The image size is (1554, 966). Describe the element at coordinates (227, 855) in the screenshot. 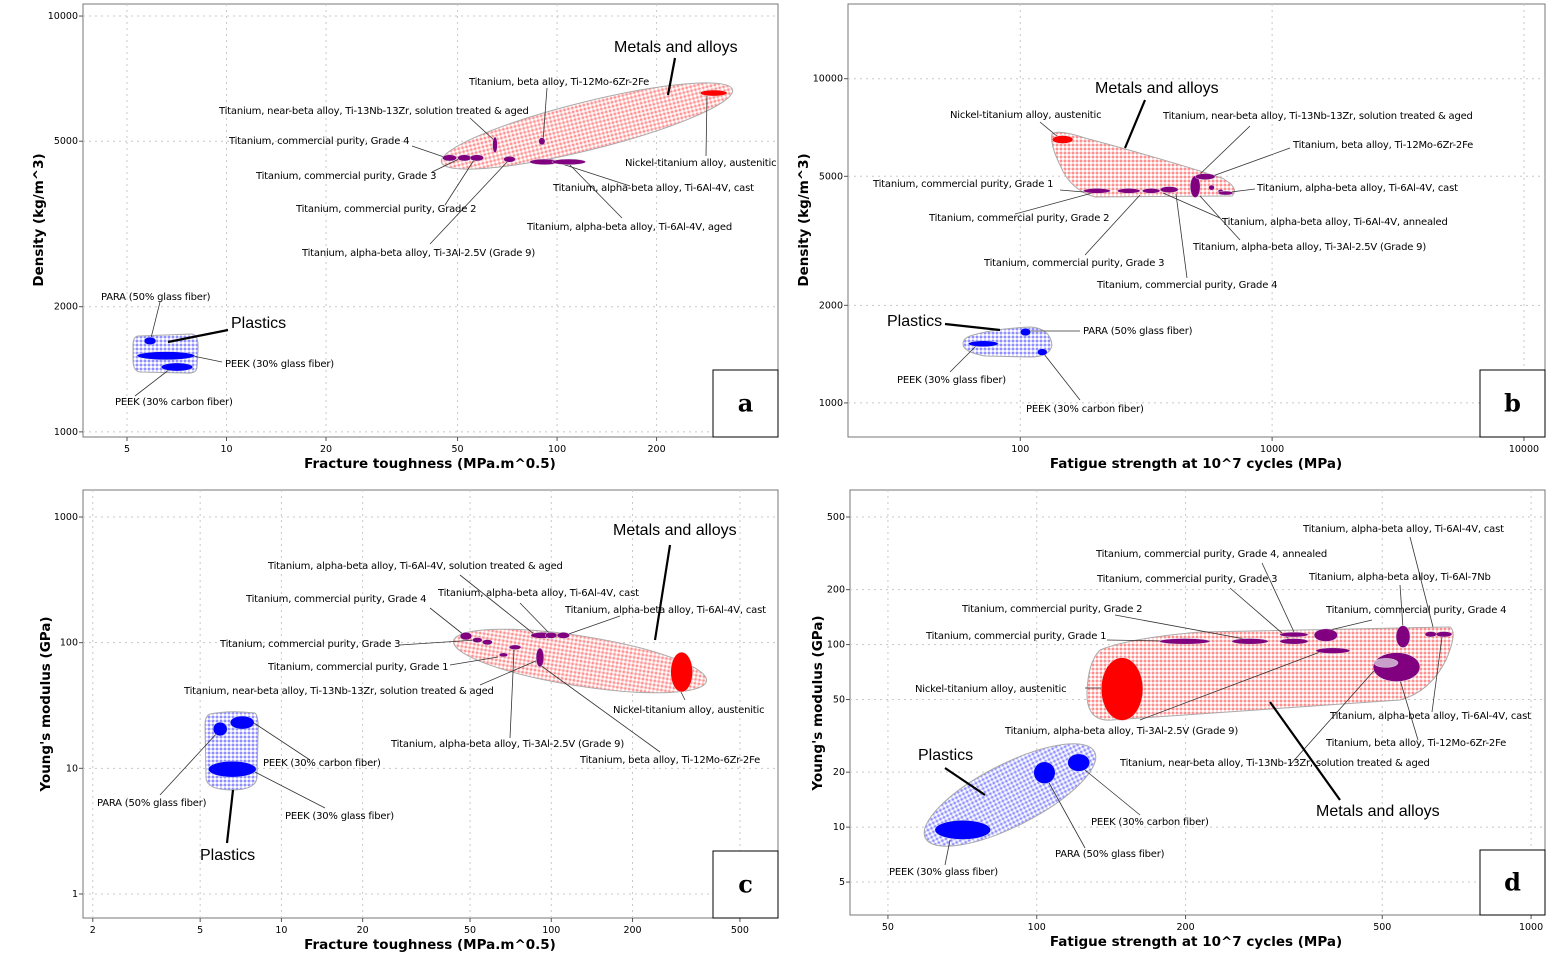

I see `family-label: Plastics` at that location.